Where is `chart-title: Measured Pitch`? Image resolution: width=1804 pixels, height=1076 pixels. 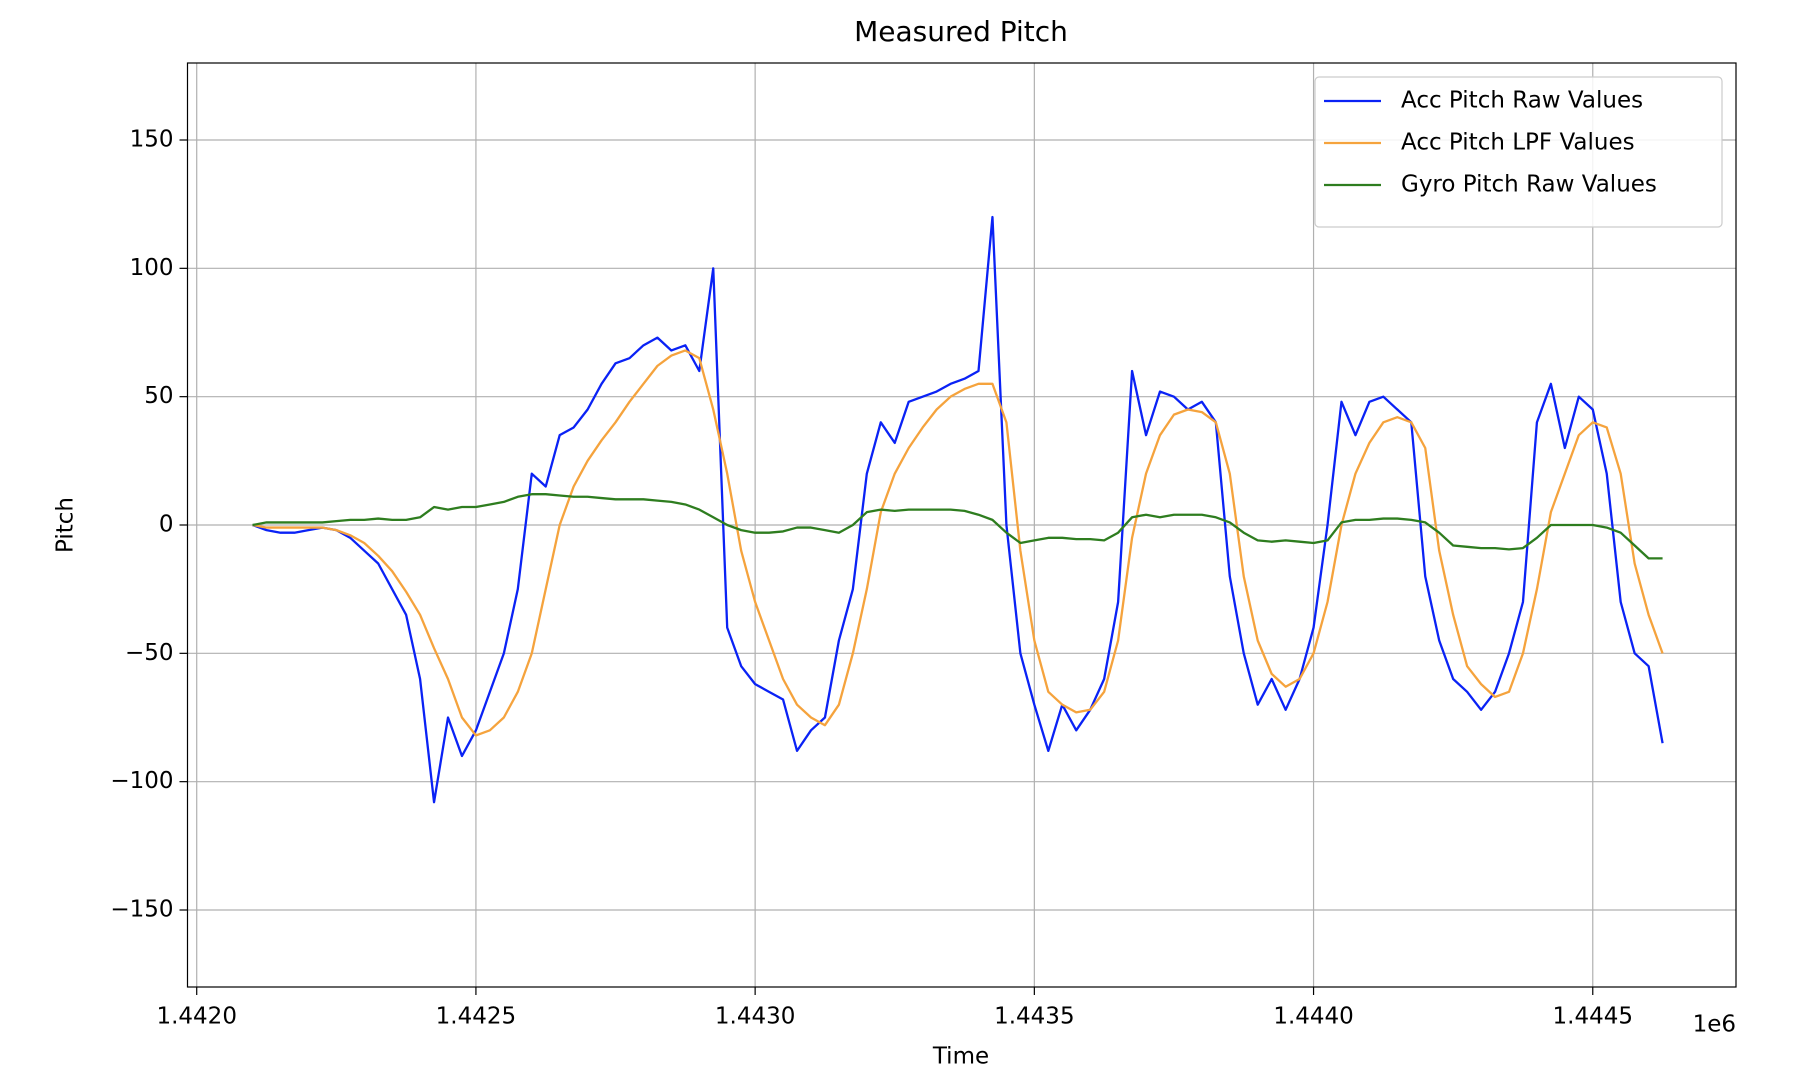
chart-title: Measured Pitch is located at coordinates (961, 31).